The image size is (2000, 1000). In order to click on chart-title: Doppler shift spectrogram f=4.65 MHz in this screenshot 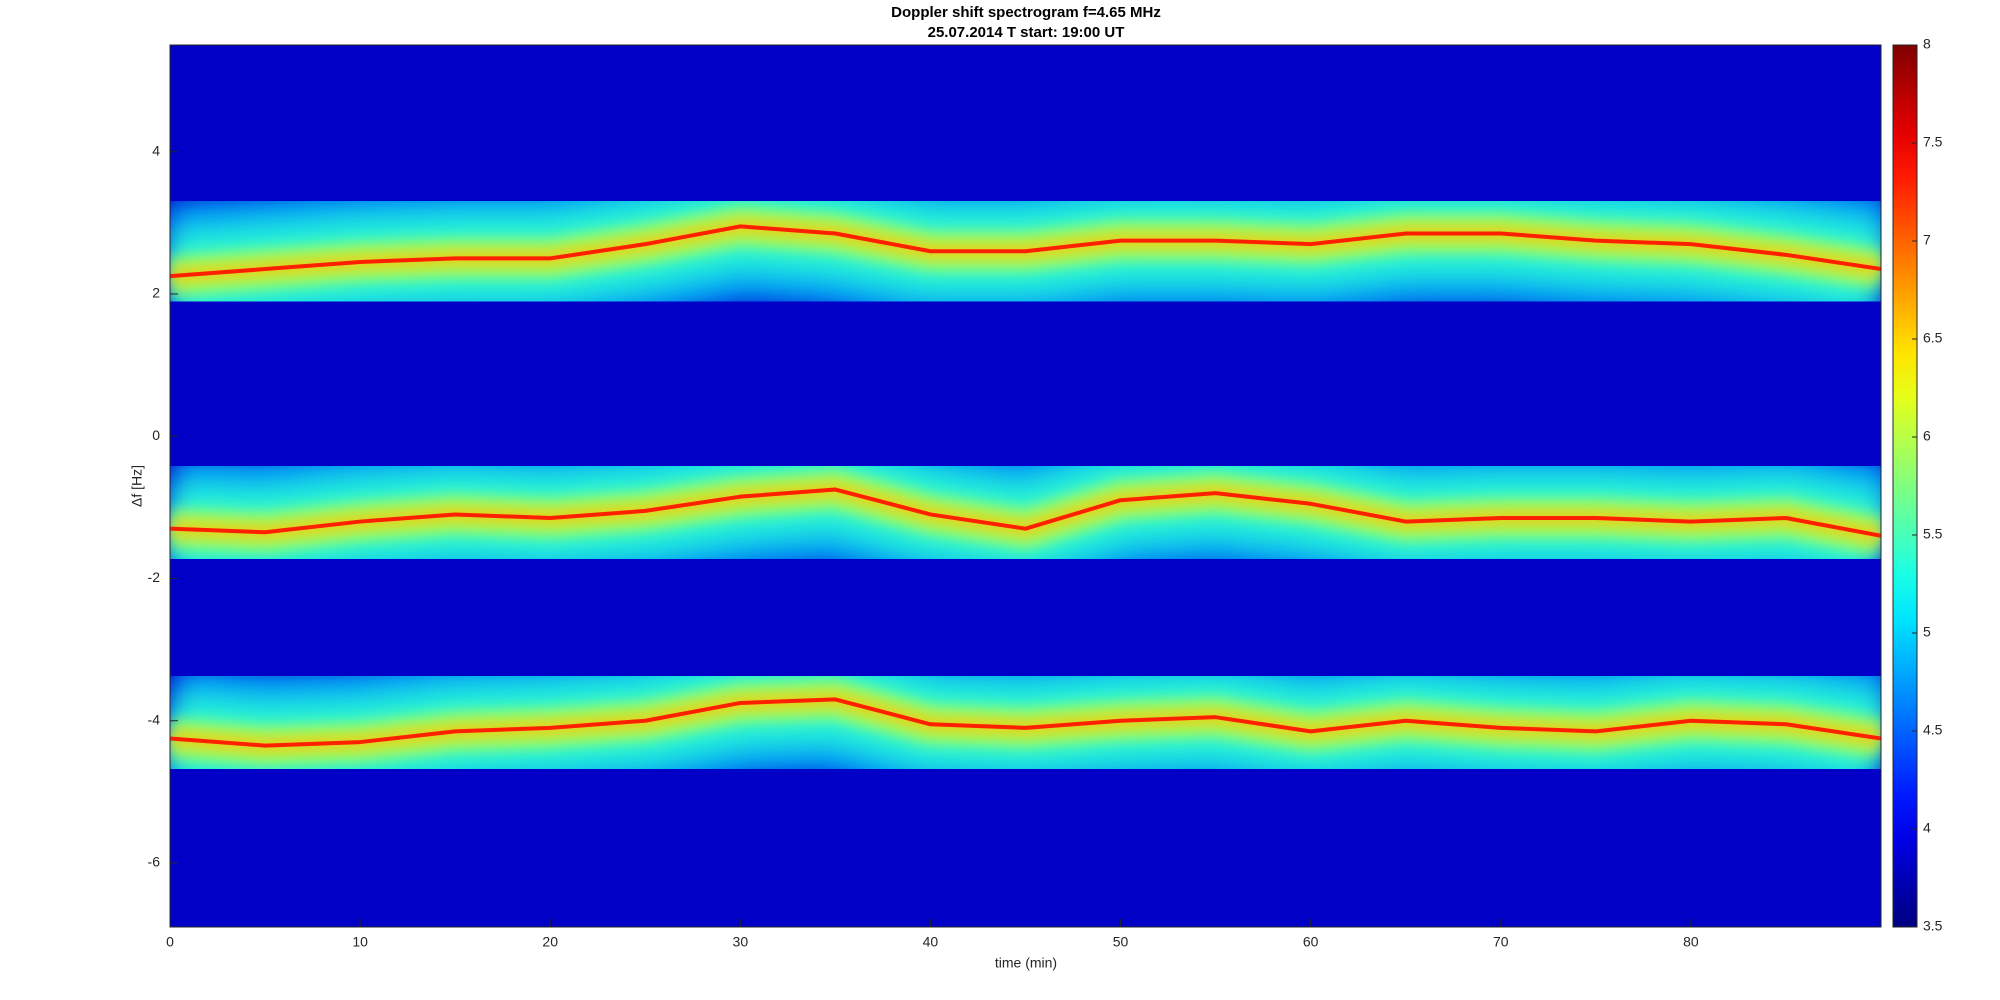, I will do `click(1026, 12)`.